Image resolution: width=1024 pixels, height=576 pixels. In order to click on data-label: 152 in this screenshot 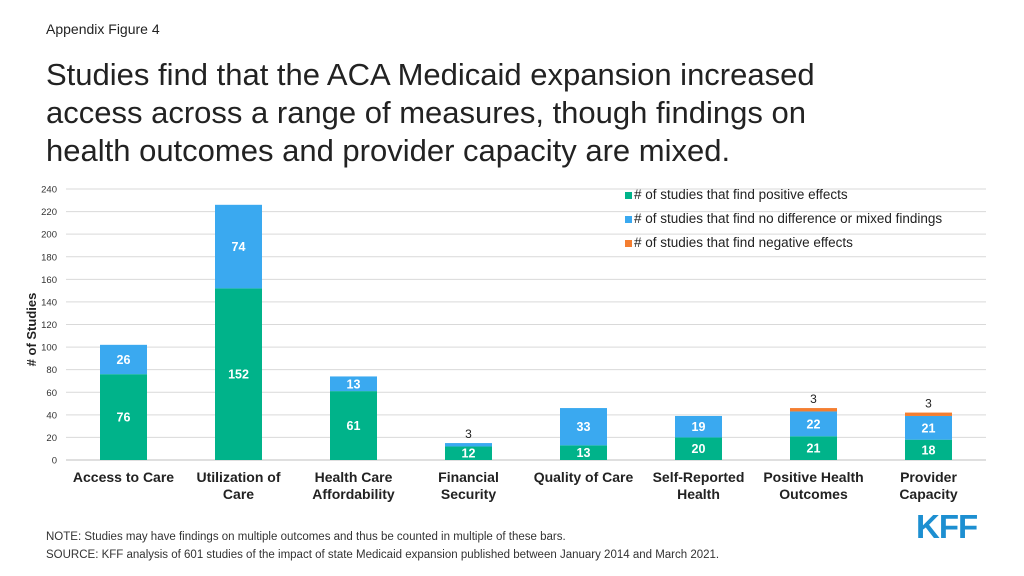, I will do `click(238, 375)`.